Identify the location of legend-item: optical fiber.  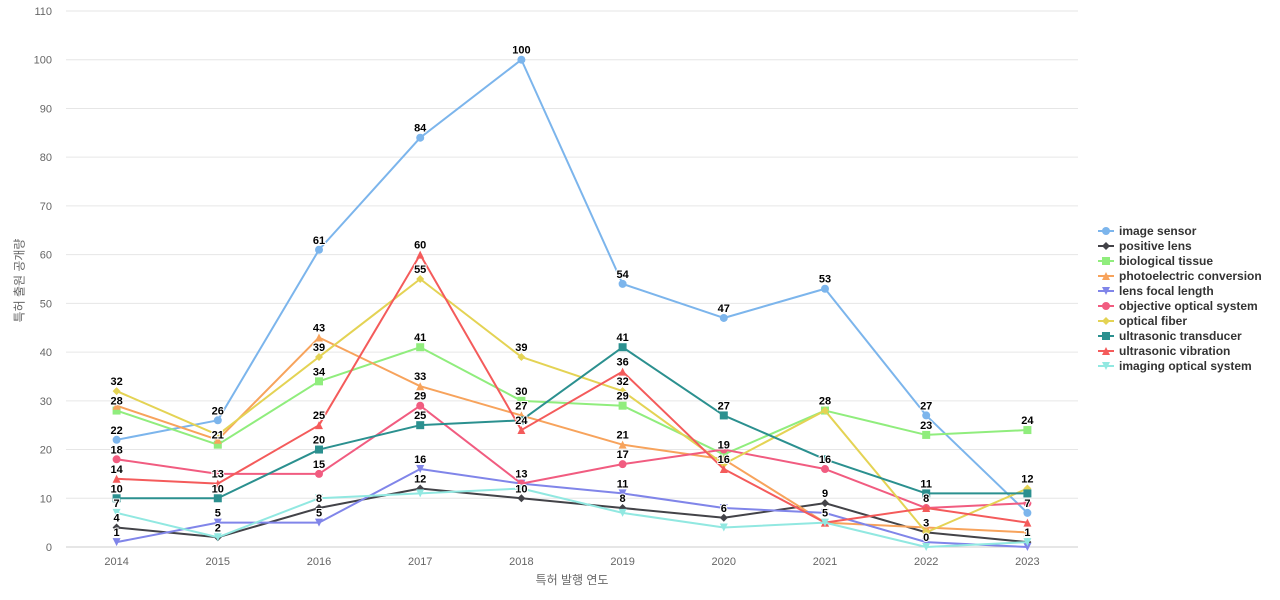
(1180, 320).